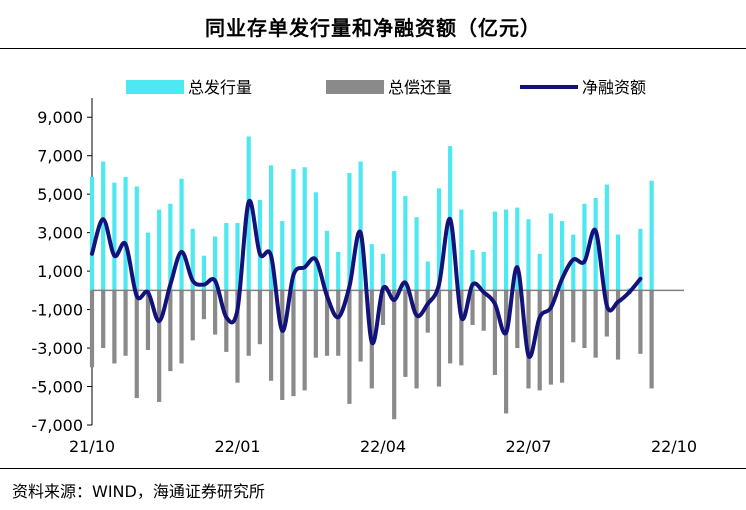  What do you see at coordinates (614, 87) in the screenshot?
I see `legend-net-label: 净融资额` at bounding box center [614, 87].